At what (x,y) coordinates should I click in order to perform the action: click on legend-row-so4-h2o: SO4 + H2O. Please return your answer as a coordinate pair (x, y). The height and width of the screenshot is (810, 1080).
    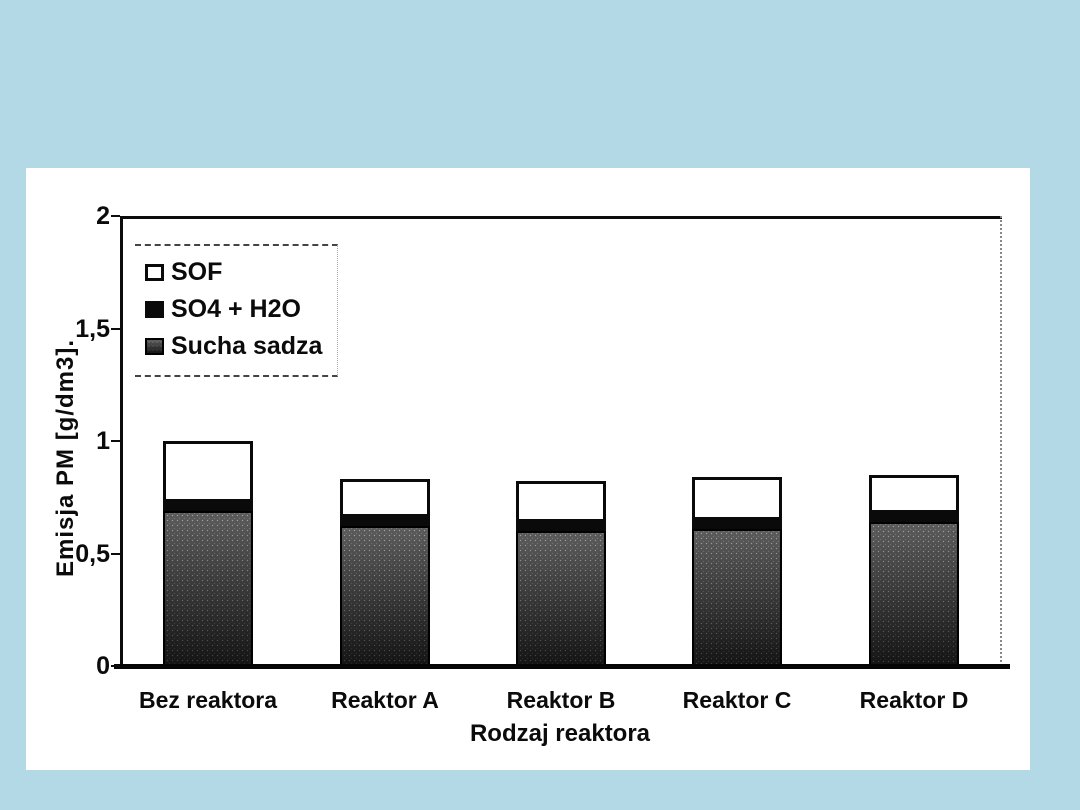
    Looking at the image, I should click on (241, 309).